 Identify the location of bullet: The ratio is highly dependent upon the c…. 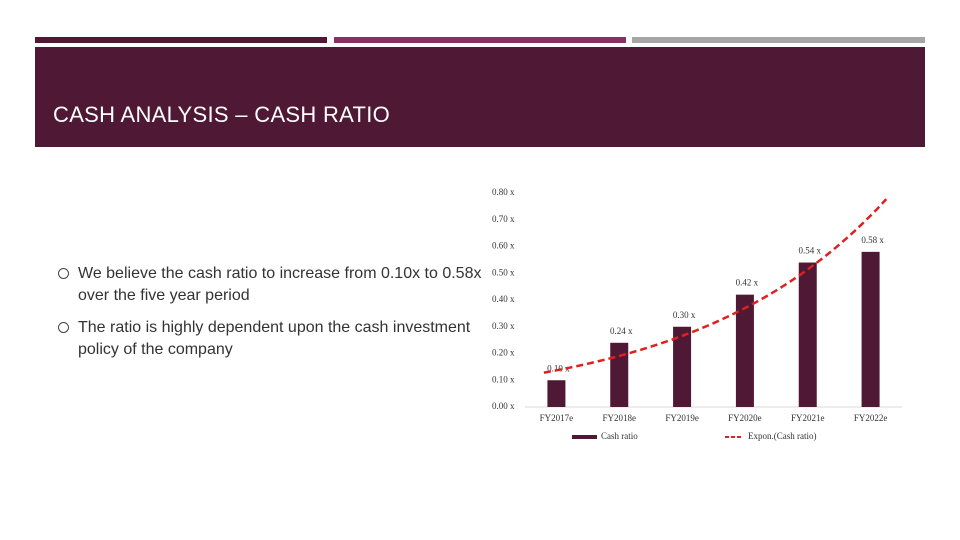
(278, 339).